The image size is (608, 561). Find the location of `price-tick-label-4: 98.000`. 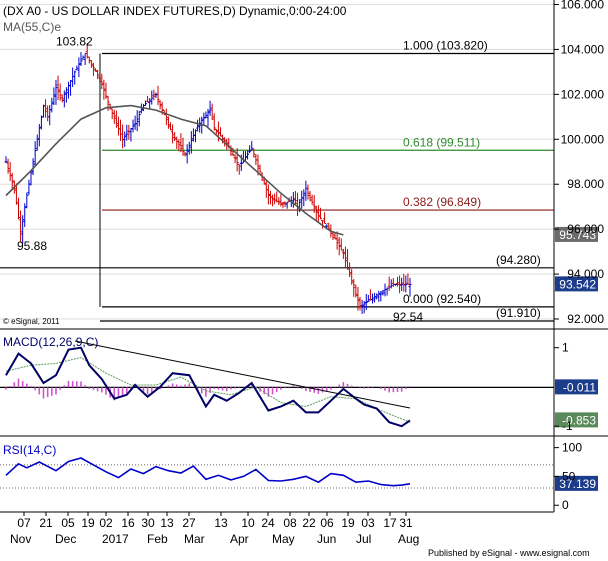

price-tick-label-4: 98.000 is located at coordinates (585, 184).